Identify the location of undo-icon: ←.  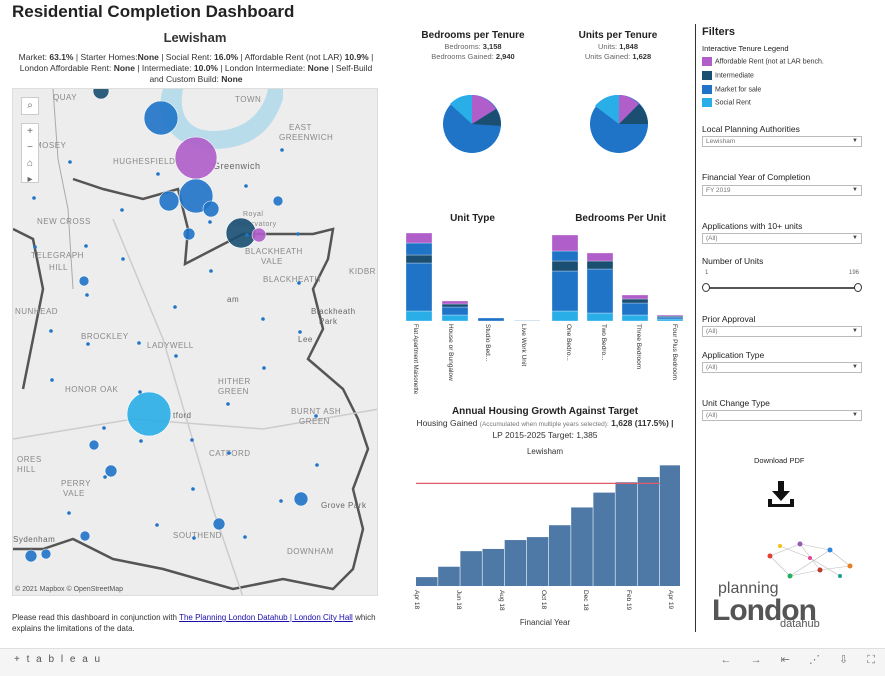
(726, 660).